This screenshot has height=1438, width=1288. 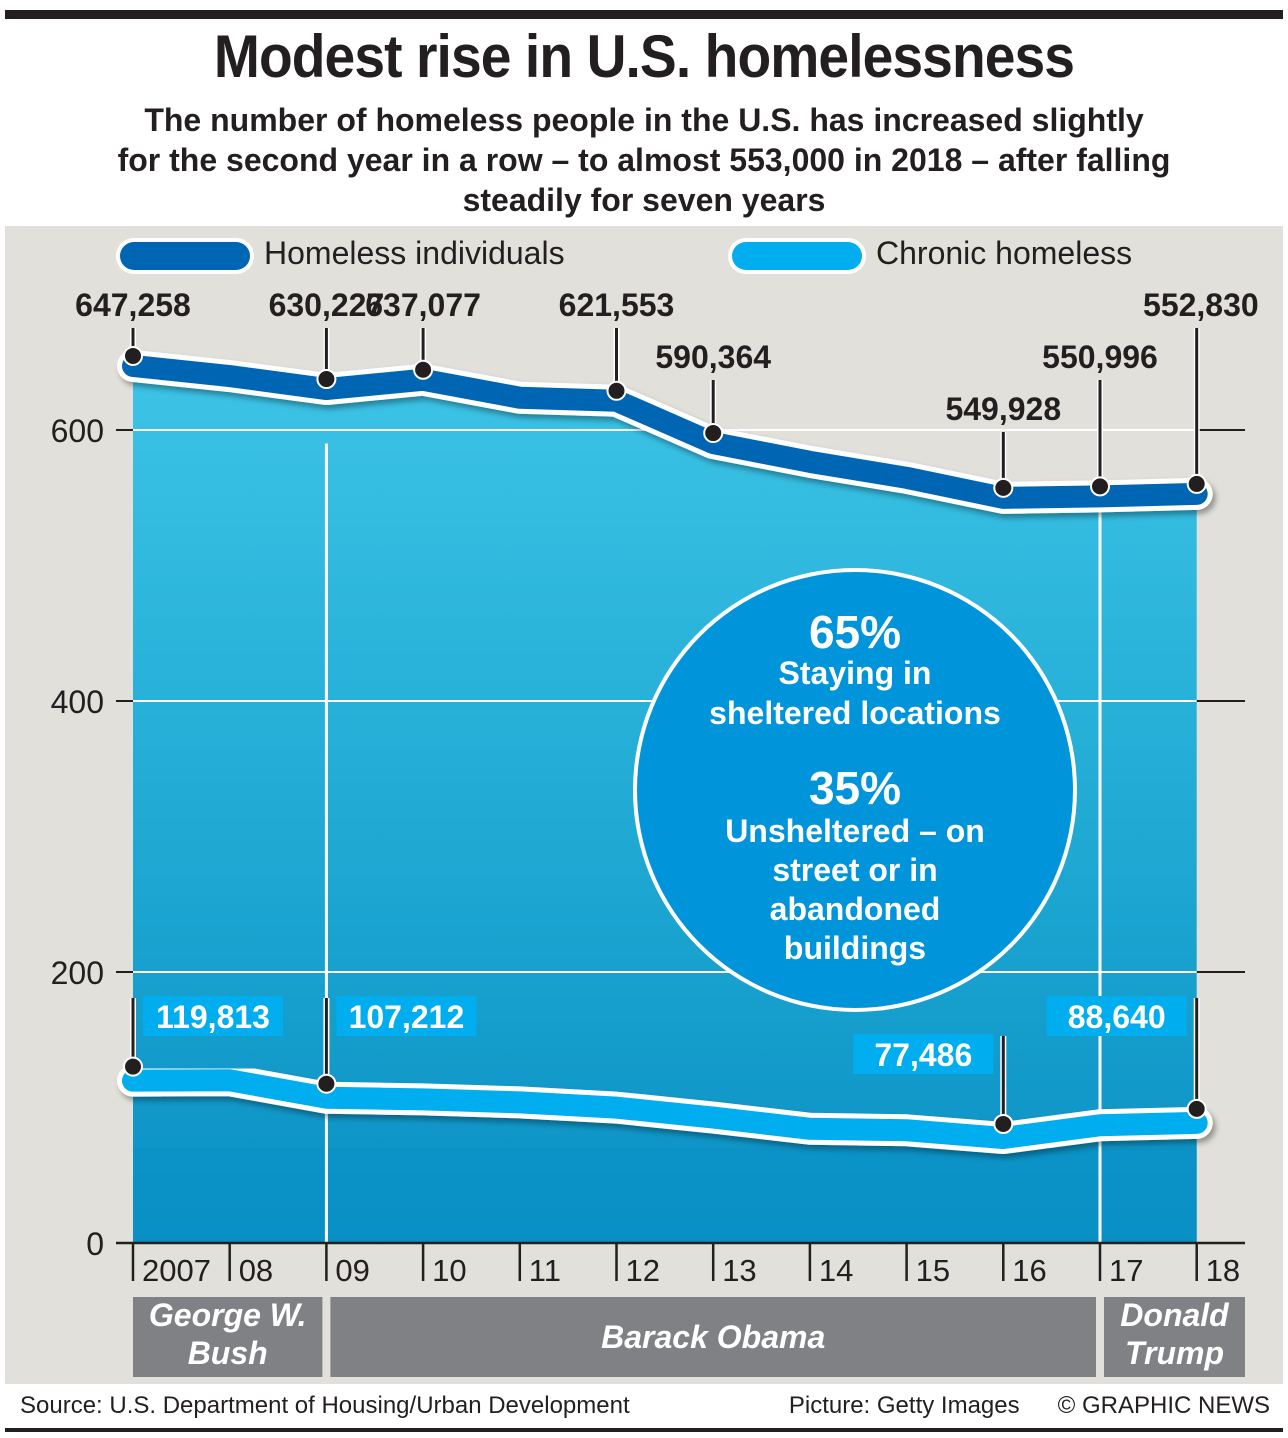 I want to click on president-band: George W.Bush, so click(x=228, y=1337).